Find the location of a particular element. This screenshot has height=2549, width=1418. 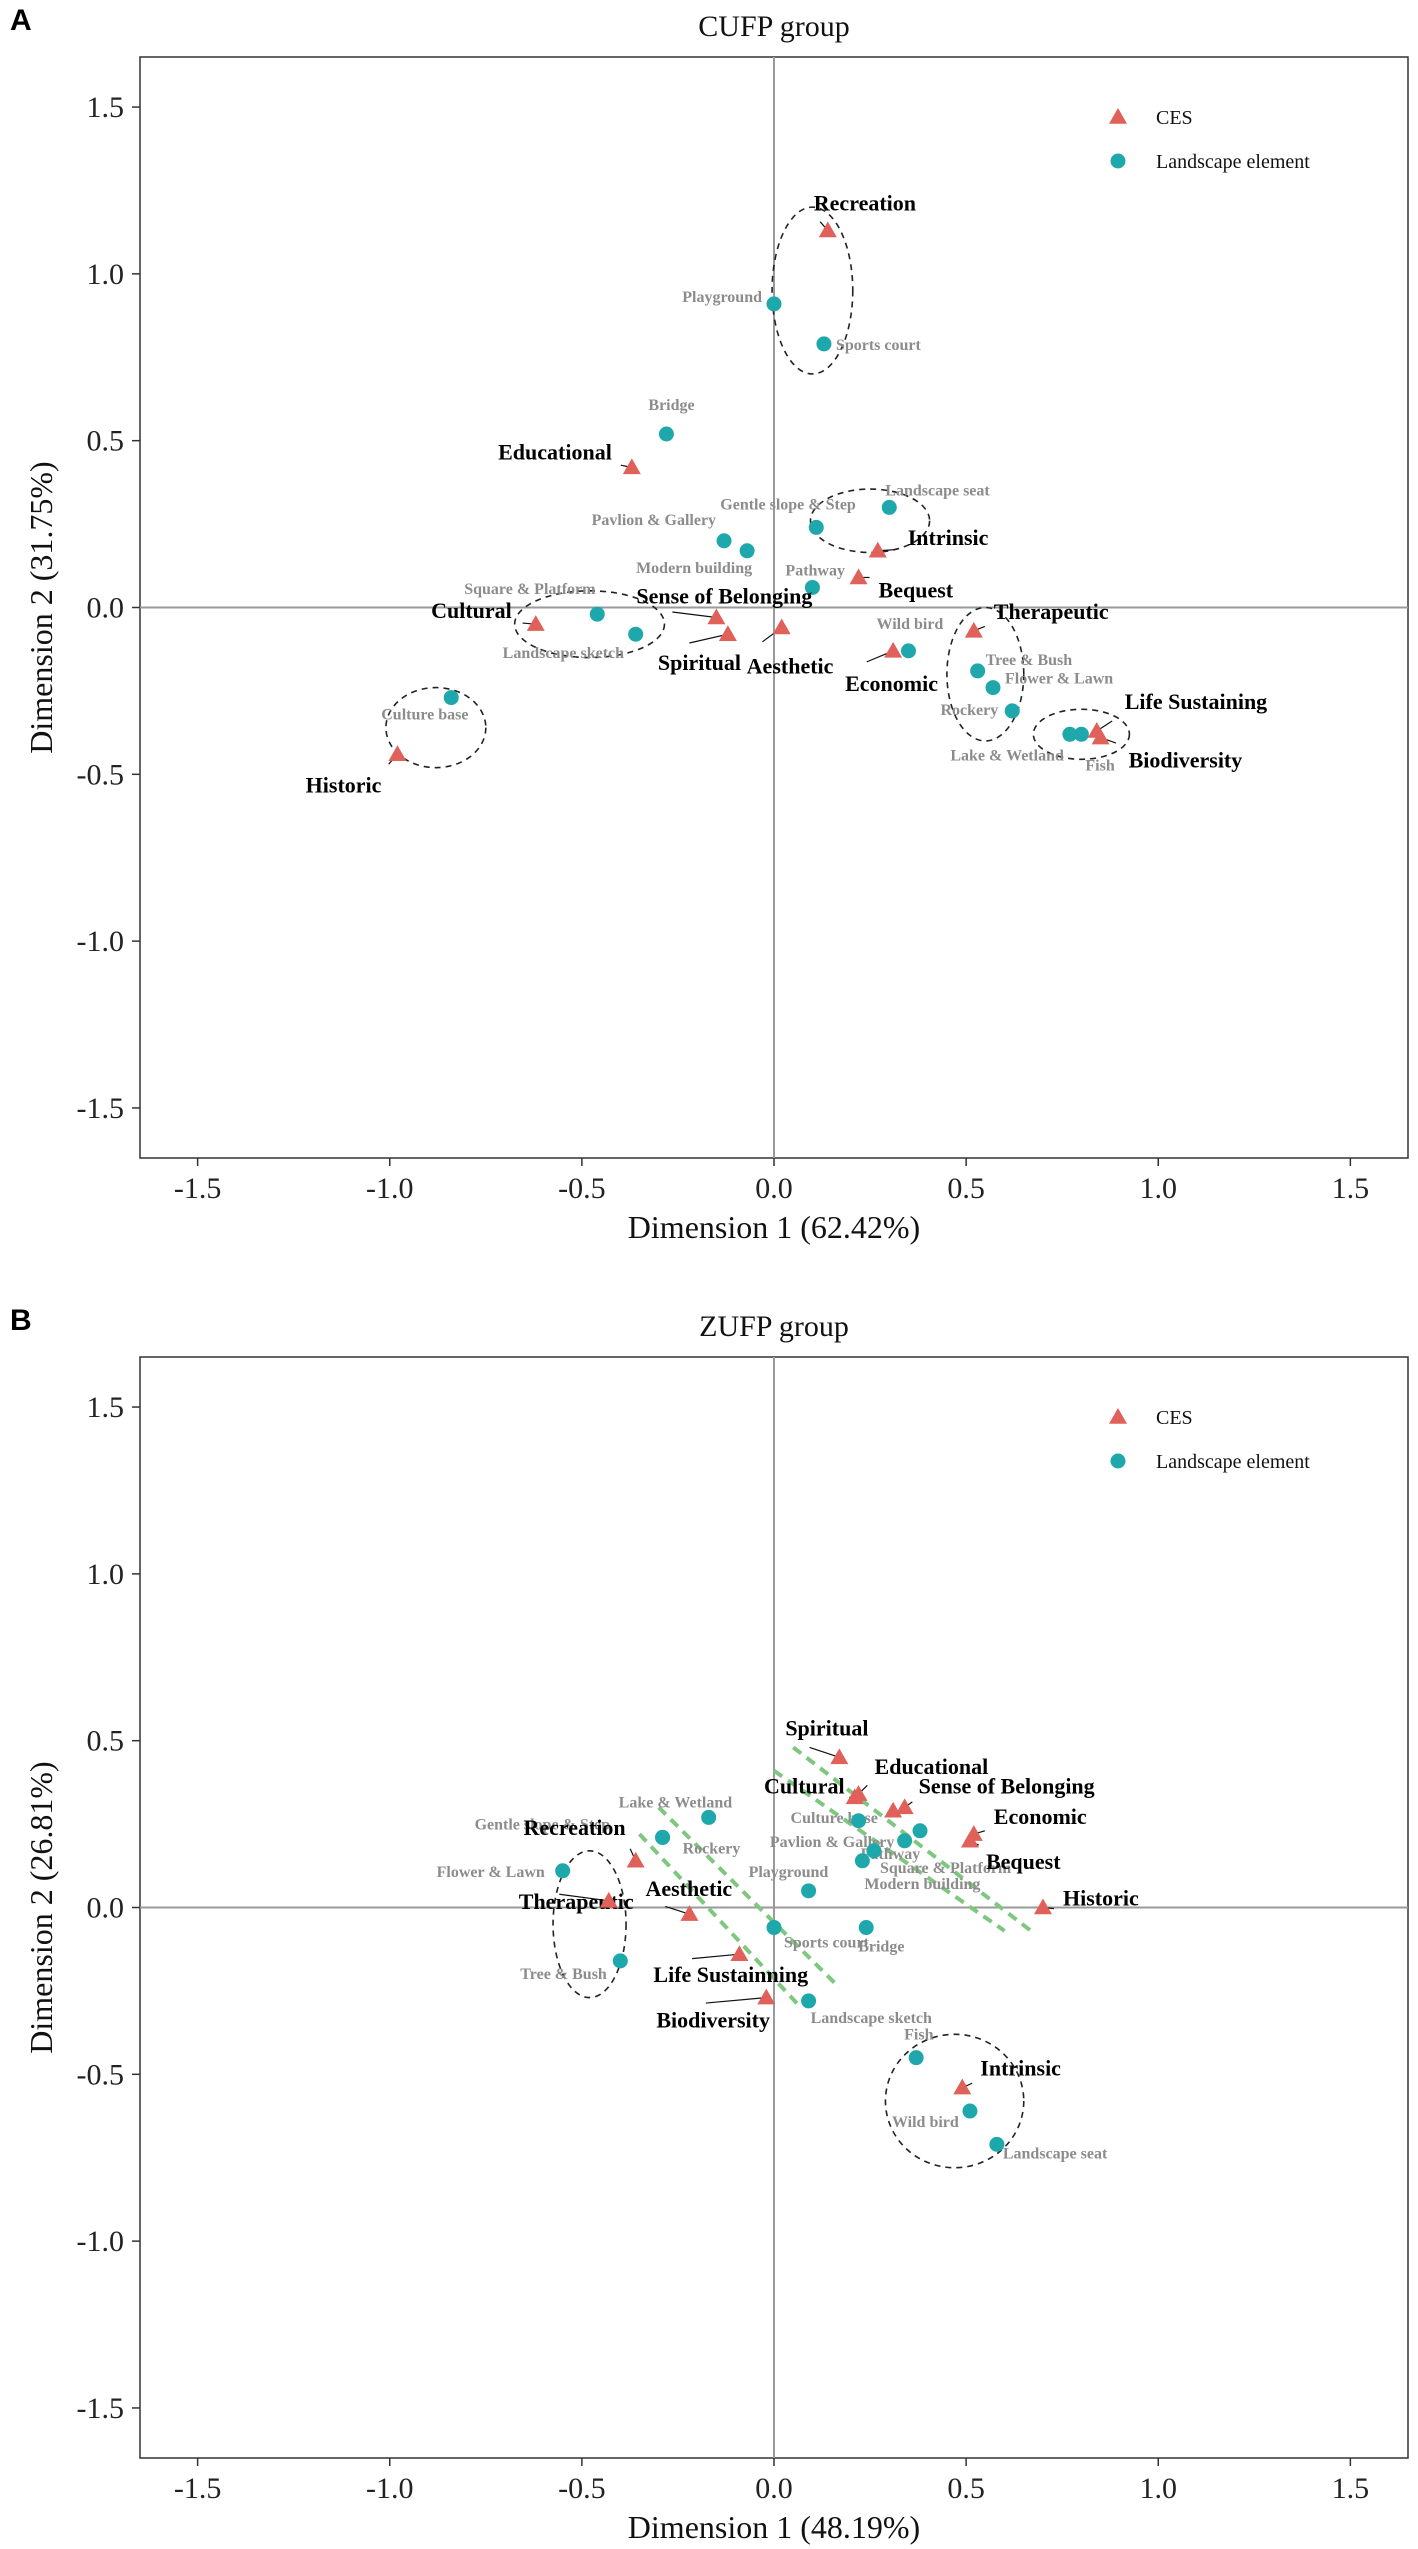

landscape-label-gentle-slope-step: Gentle slope & Step is located at coordinates (543, 1824).